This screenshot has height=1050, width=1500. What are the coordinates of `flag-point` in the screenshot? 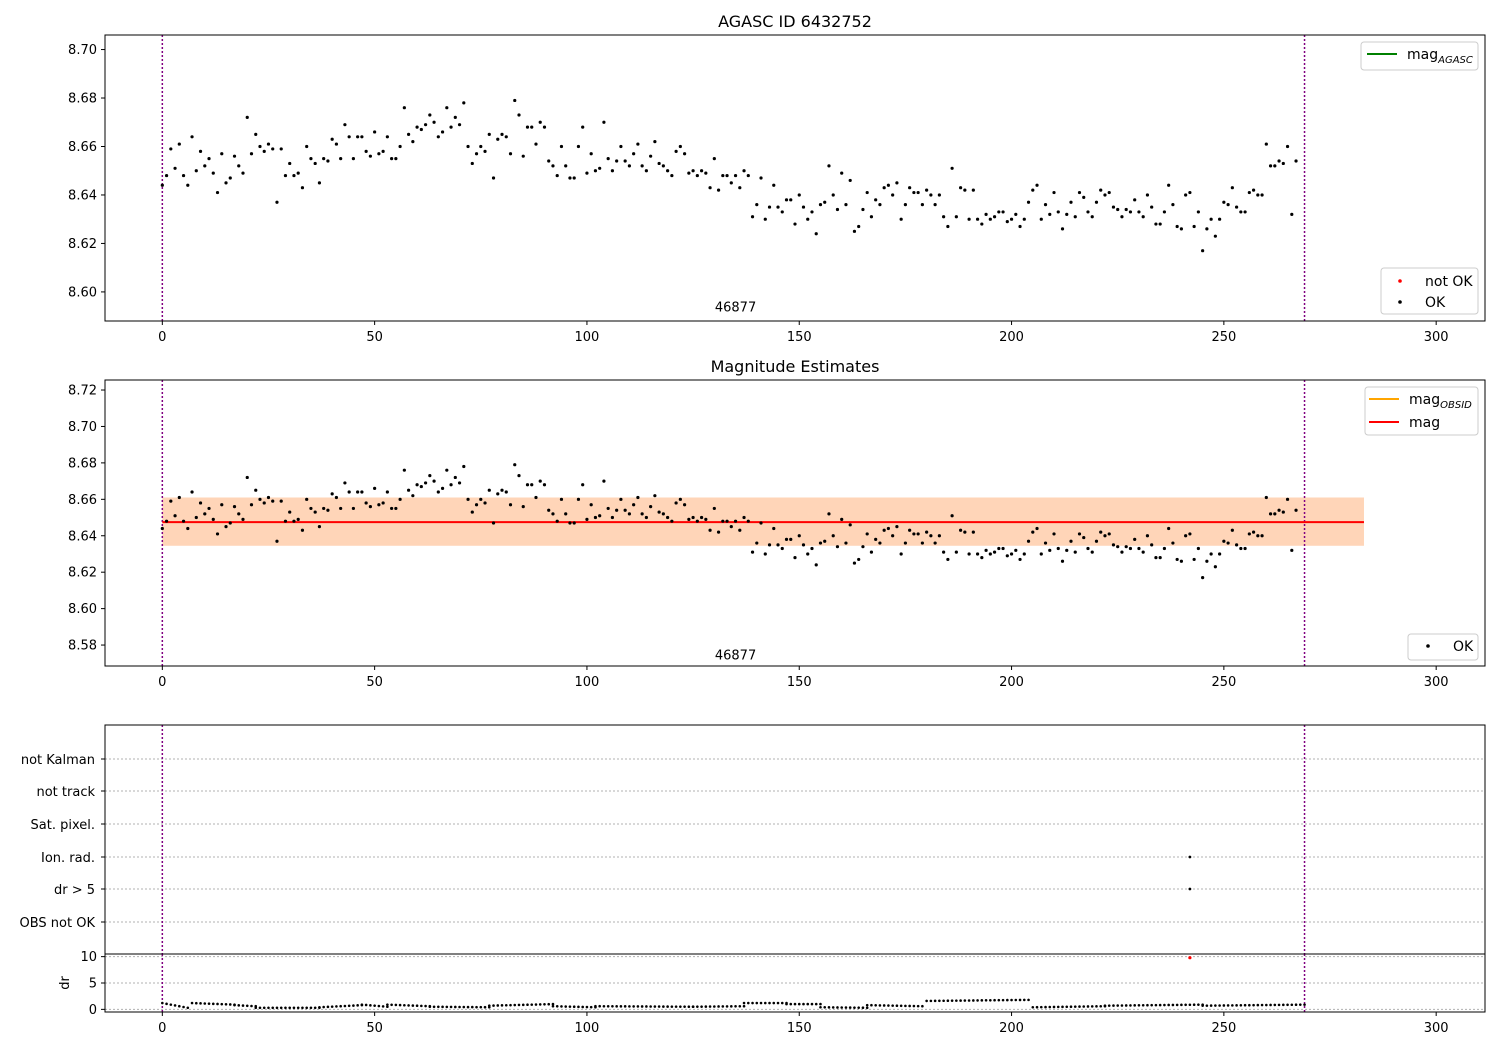 It's located at (1190, 889).